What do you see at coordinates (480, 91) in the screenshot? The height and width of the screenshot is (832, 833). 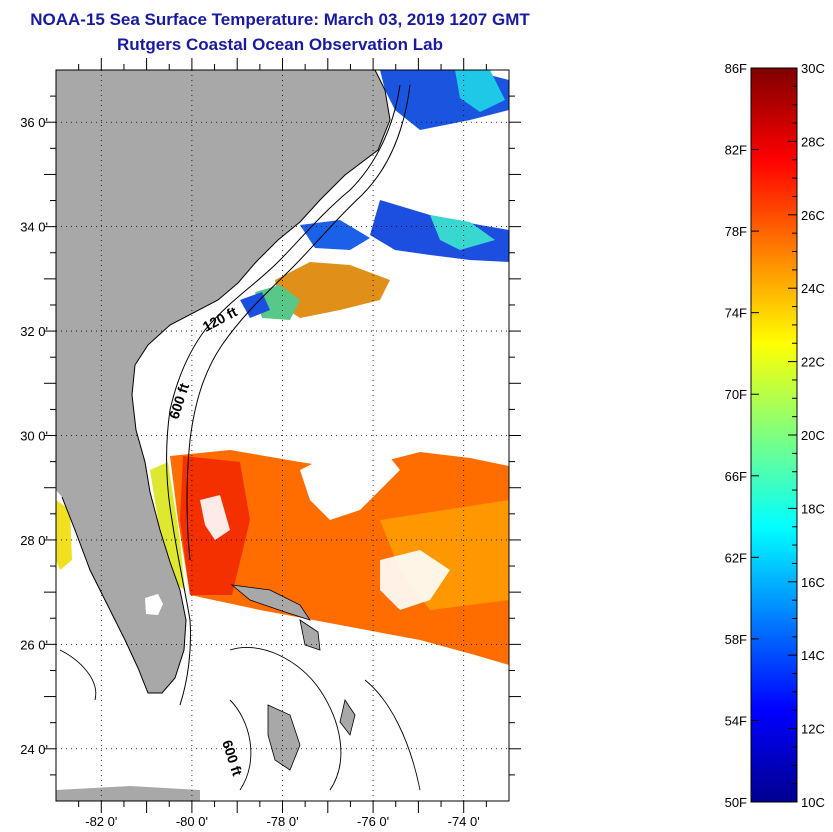 I see `sst-north-patch-cyan` at bounding box center [480, 91].